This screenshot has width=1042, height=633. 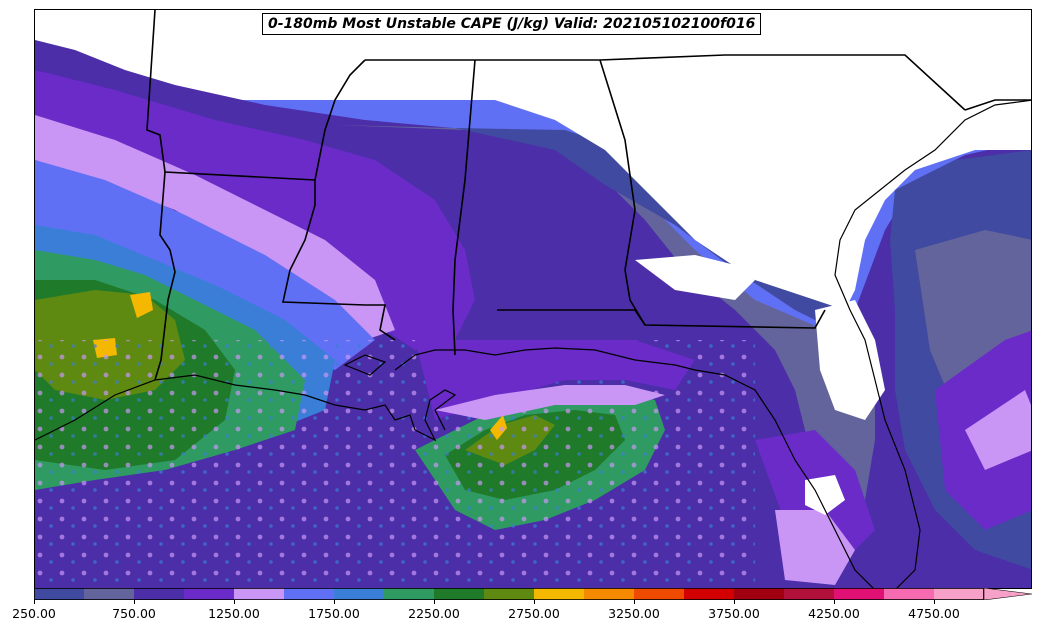 What do you see at coordinates (934, 613) in the screenshot?
I see `colorbar-tick-label: 4750.00` at bounding box center [934, 613].